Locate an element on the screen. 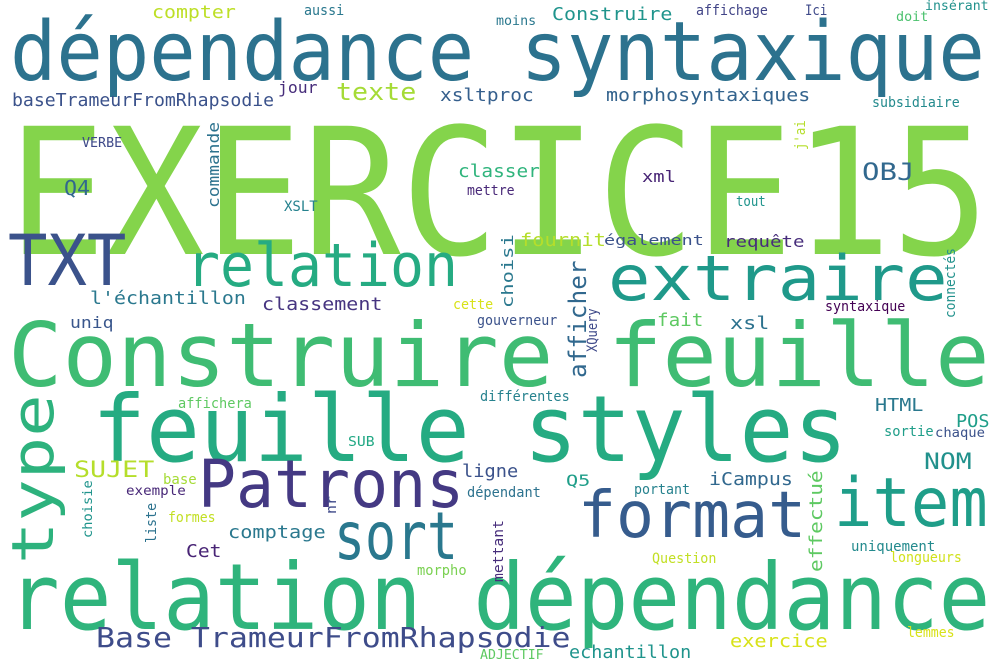 The width and height of the screenshot is (1000, 664). word-choisi: choisi is located at coordinates (507, 271).